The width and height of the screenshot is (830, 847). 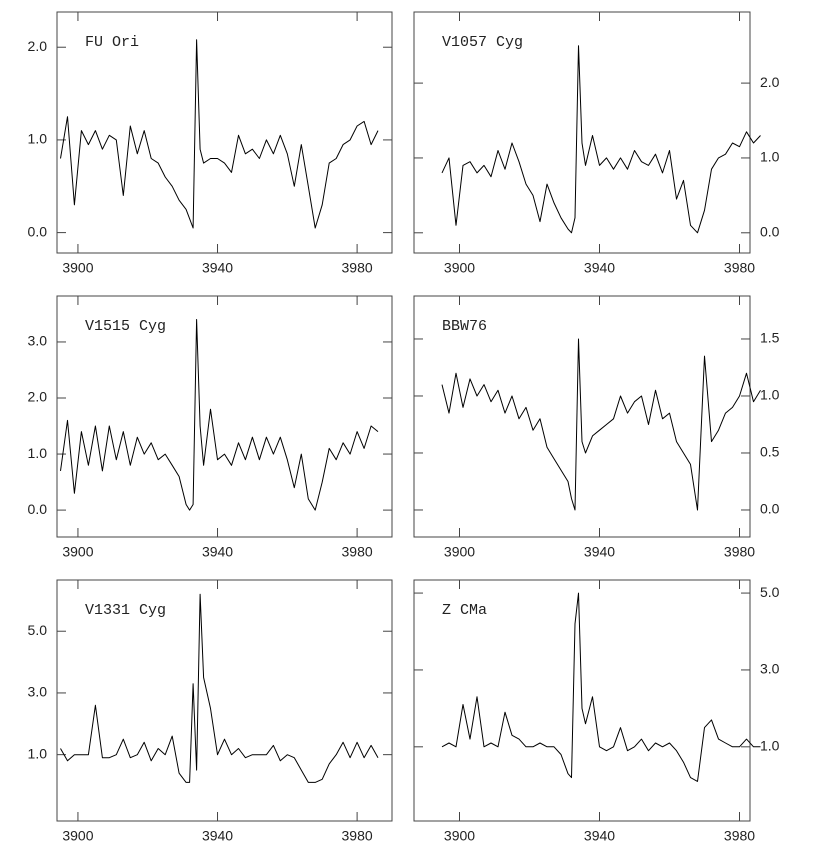 What do you see at coordinates (125, 326) in the screenshot?
I see `panel-title: V1515 Cyg` at bounding box center [125, 326].